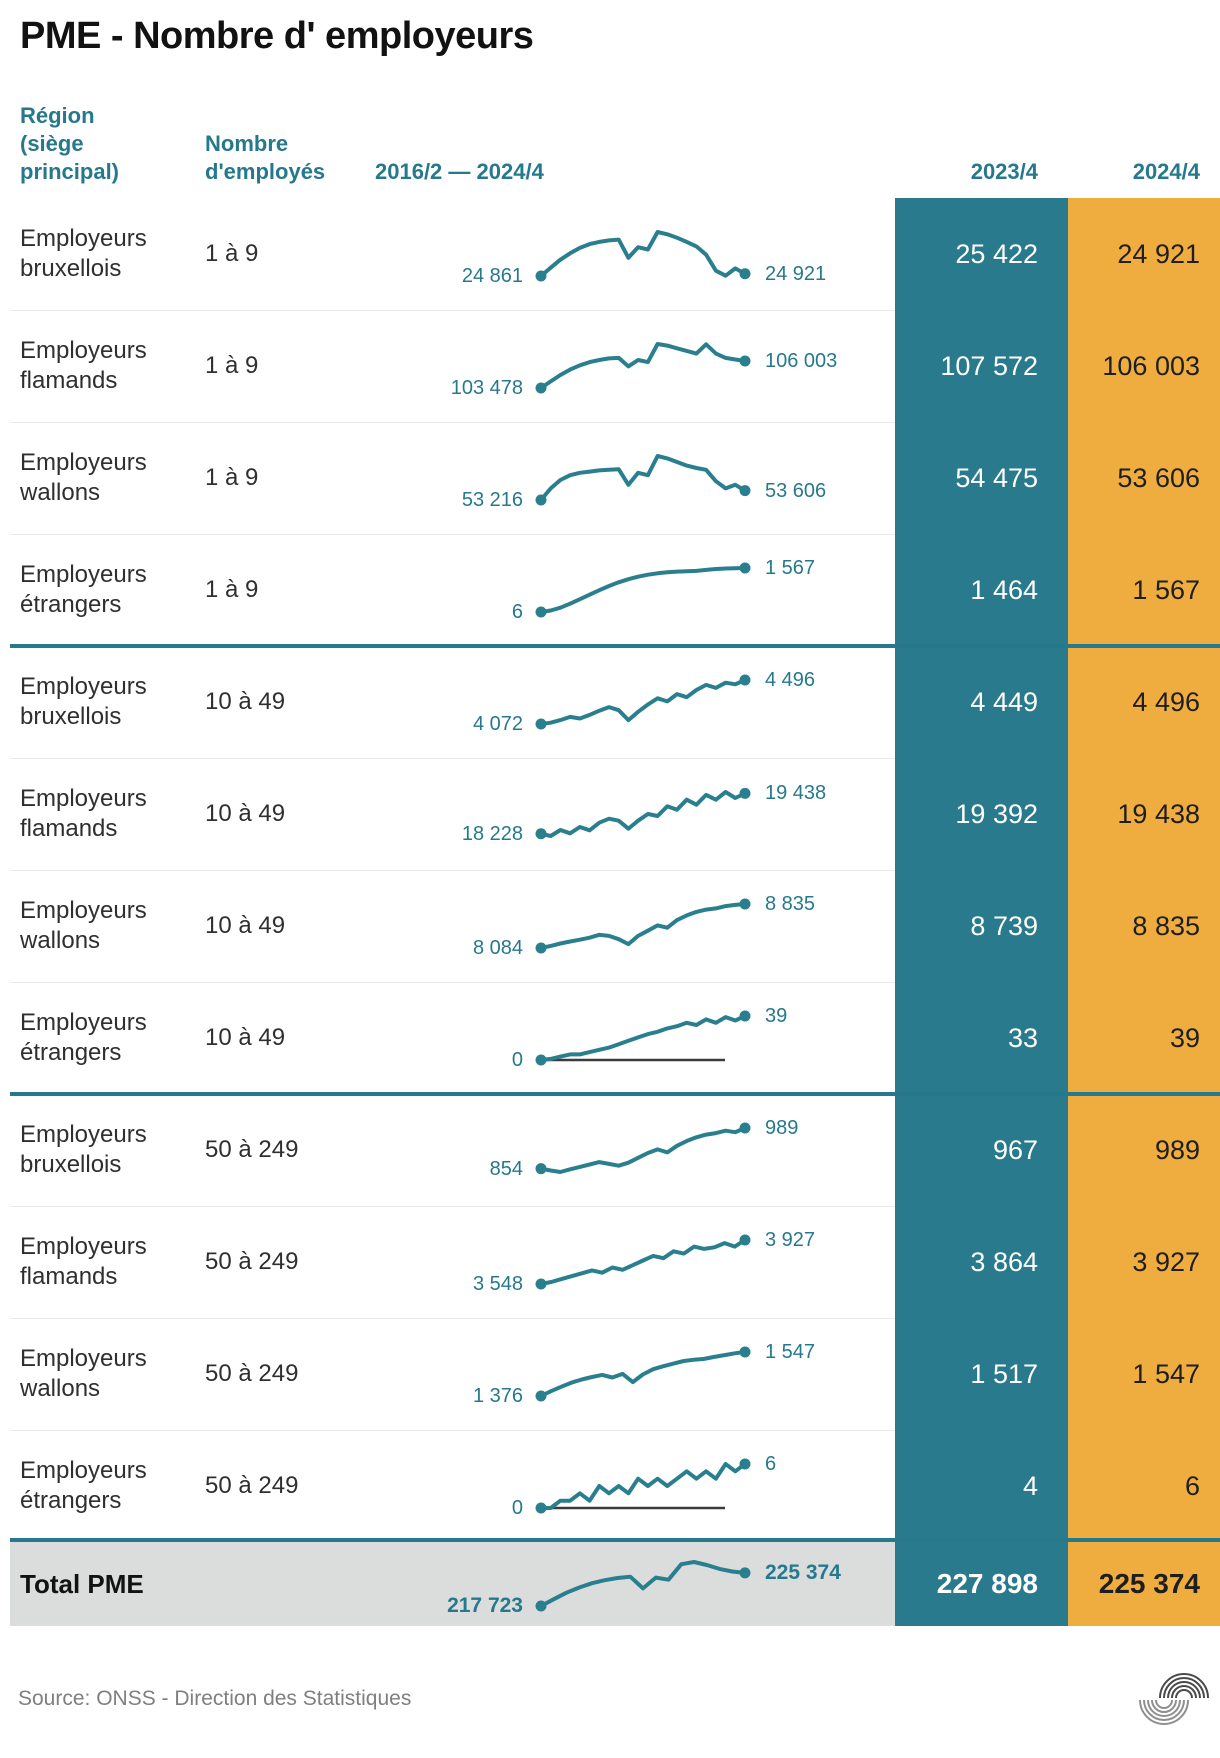  Describe the element at coordinates (459, 171) in the screenshot. I see `header-period: 2016/2 — 2024/4` at that location.